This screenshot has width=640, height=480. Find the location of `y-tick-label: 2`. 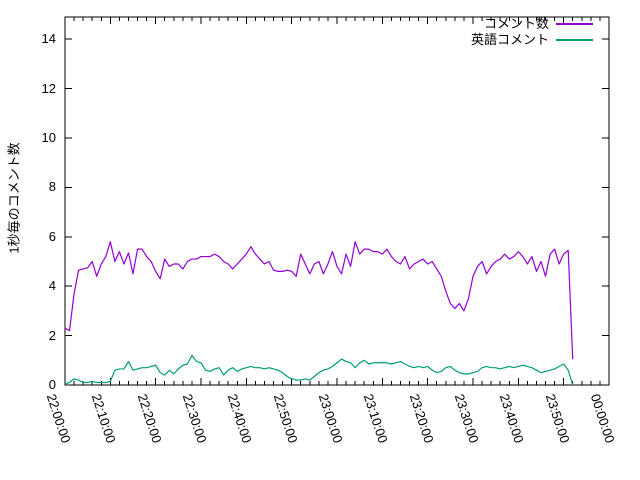

y-tick-label: 2 is located at coordinates (52, 335).